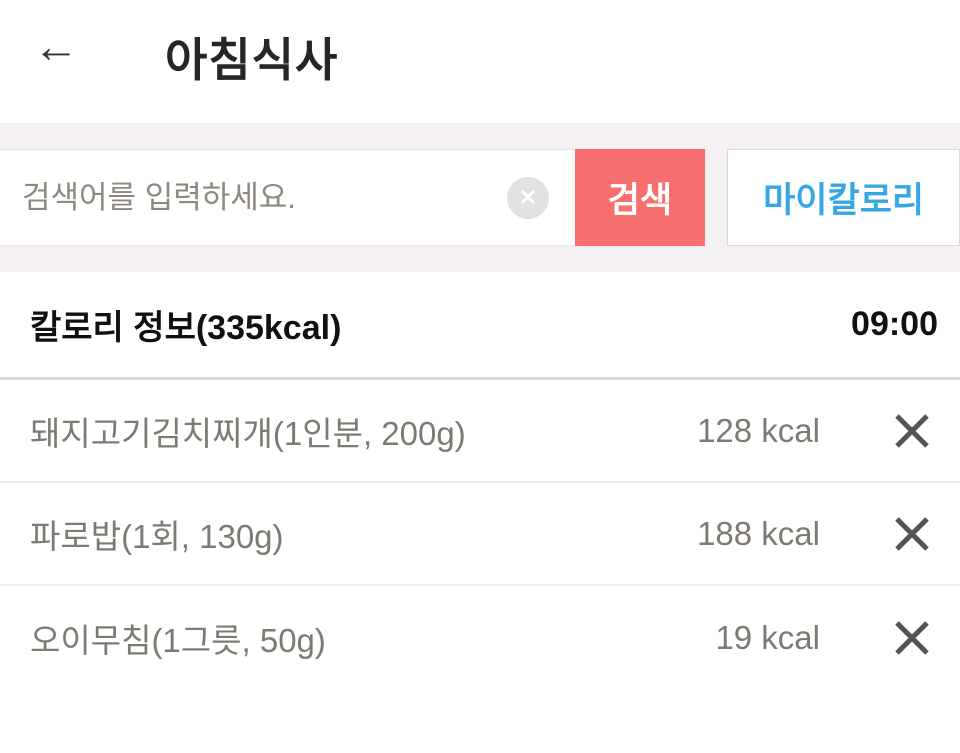 This screenshot has width=960, height=753. I want to click on search-input-wrap: ✕, so click(287, 197).